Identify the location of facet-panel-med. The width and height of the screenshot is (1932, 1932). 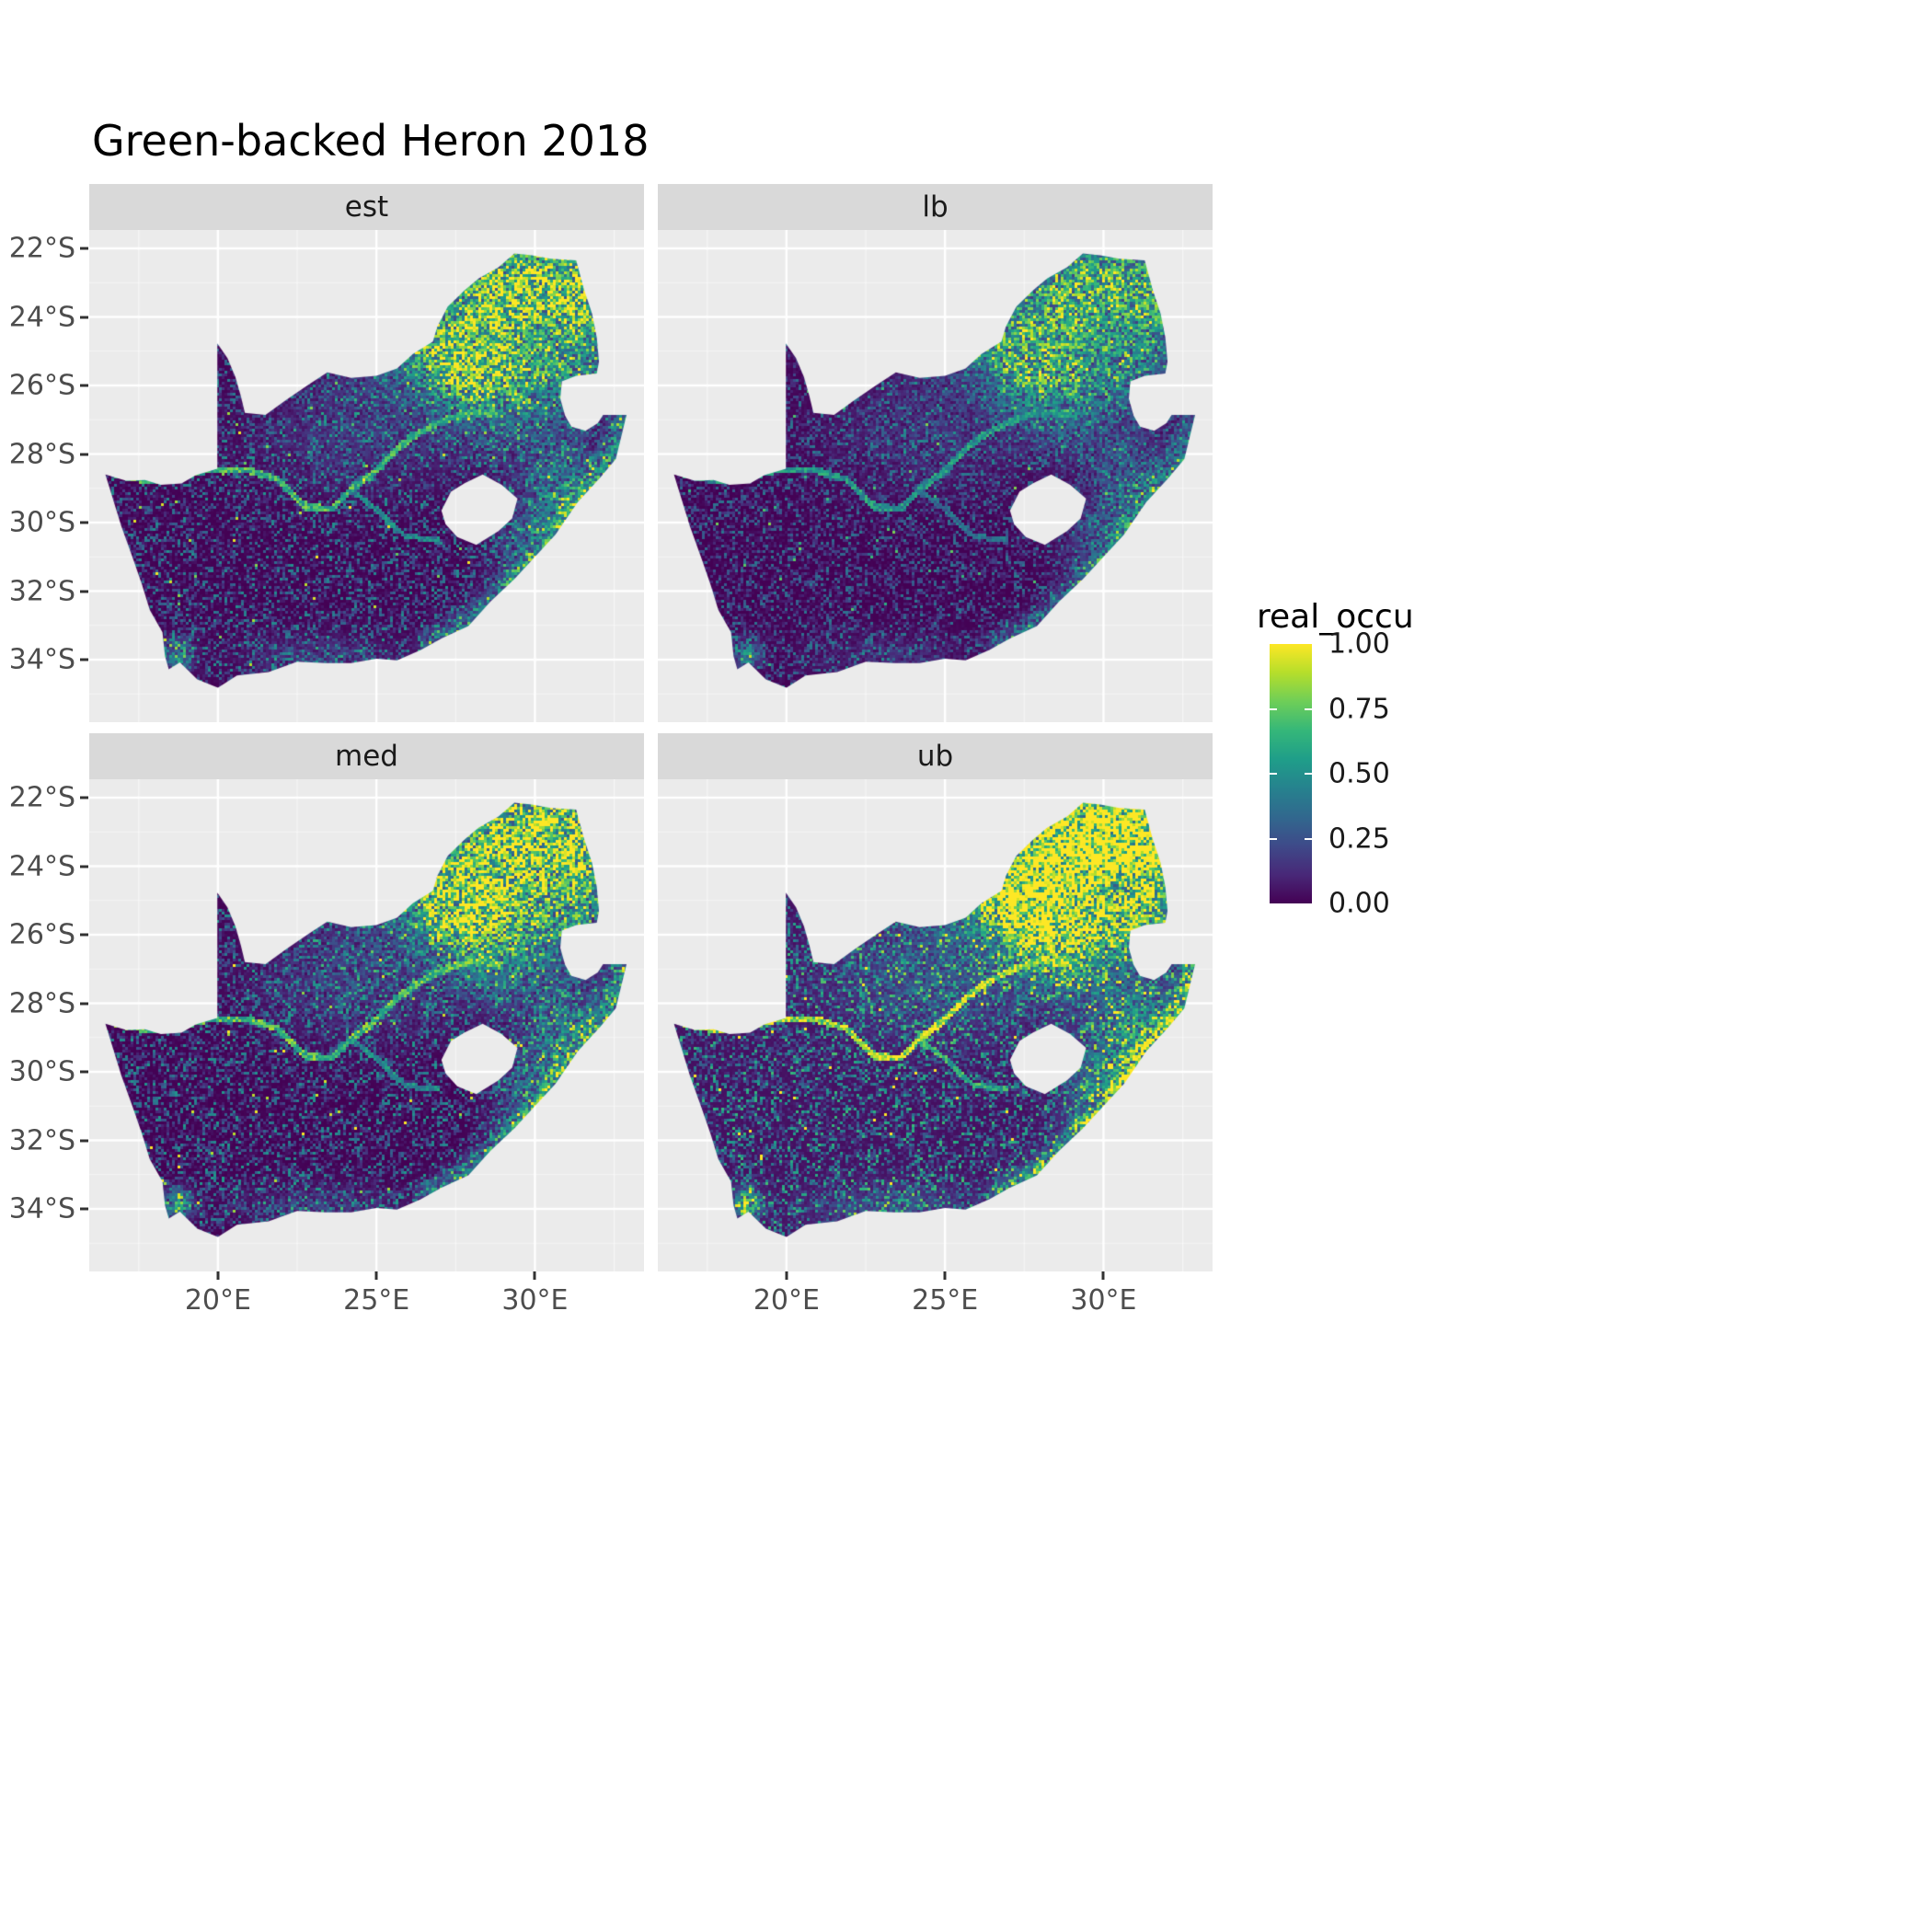
(366, 1025).